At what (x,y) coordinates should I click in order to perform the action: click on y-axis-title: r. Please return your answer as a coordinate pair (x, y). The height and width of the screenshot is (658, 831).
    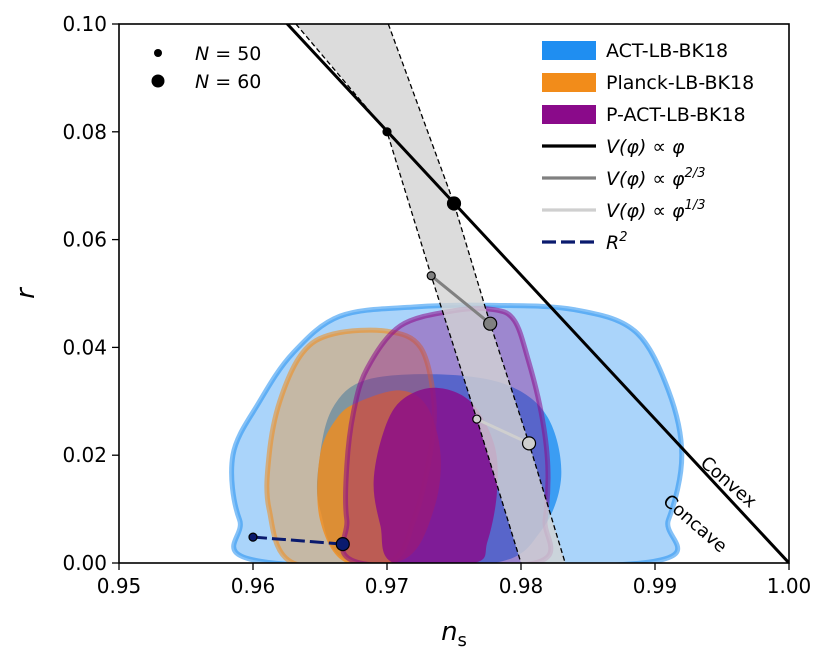
    Looking at the image, I should click on (26, 292).